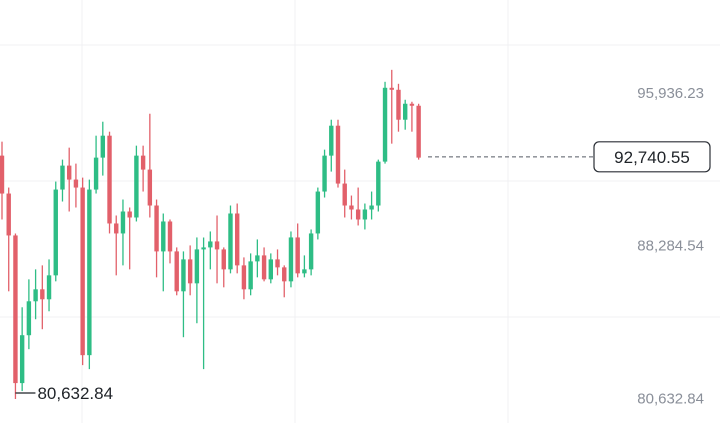 The image size is (720, 423). Describe the element at coordinates (670, 398) in the screenshot. I see `y-axis-label: 80,632.84` at that location.